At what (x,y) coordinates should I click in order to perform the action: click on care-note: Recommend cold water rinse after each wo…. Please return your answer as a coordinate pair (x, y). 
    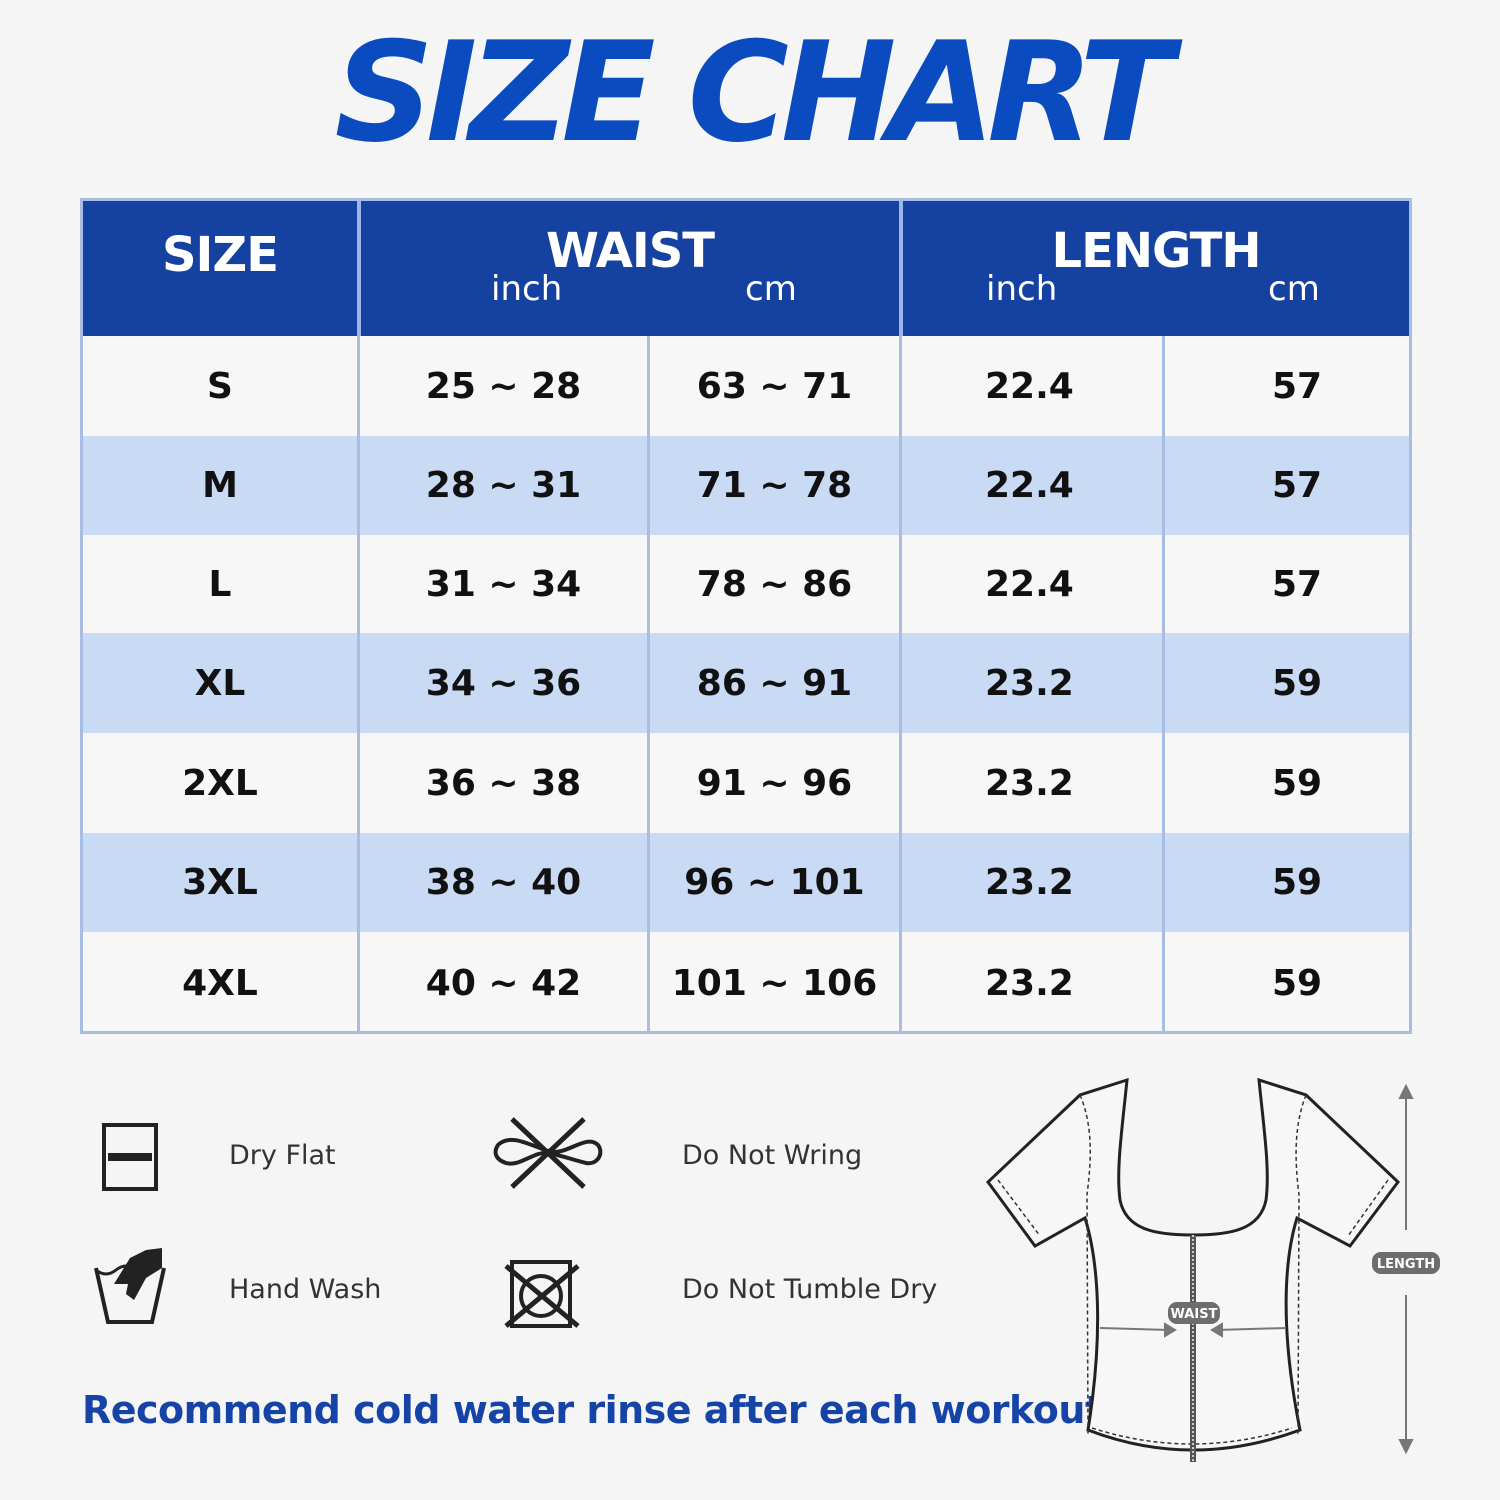
    Looking at the image, I should click on (599, 1410).